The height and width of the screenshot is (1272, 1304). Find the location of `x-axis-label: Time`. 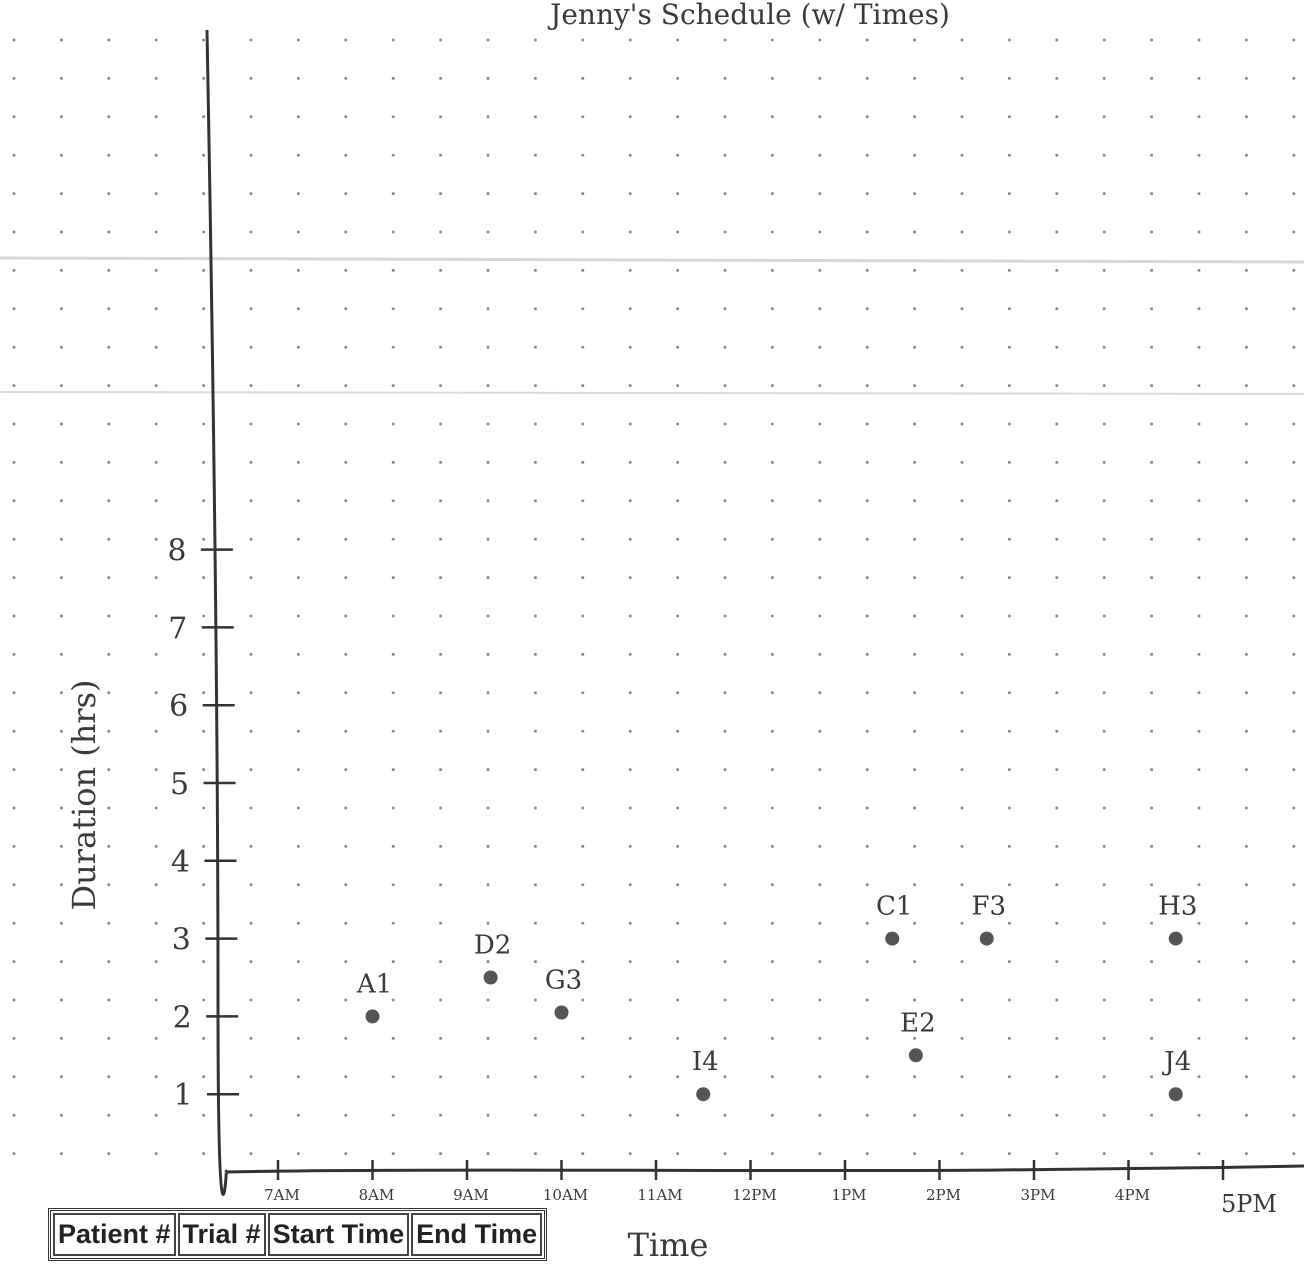

x-axis-label: Time is located at coordinates (668, 1245).